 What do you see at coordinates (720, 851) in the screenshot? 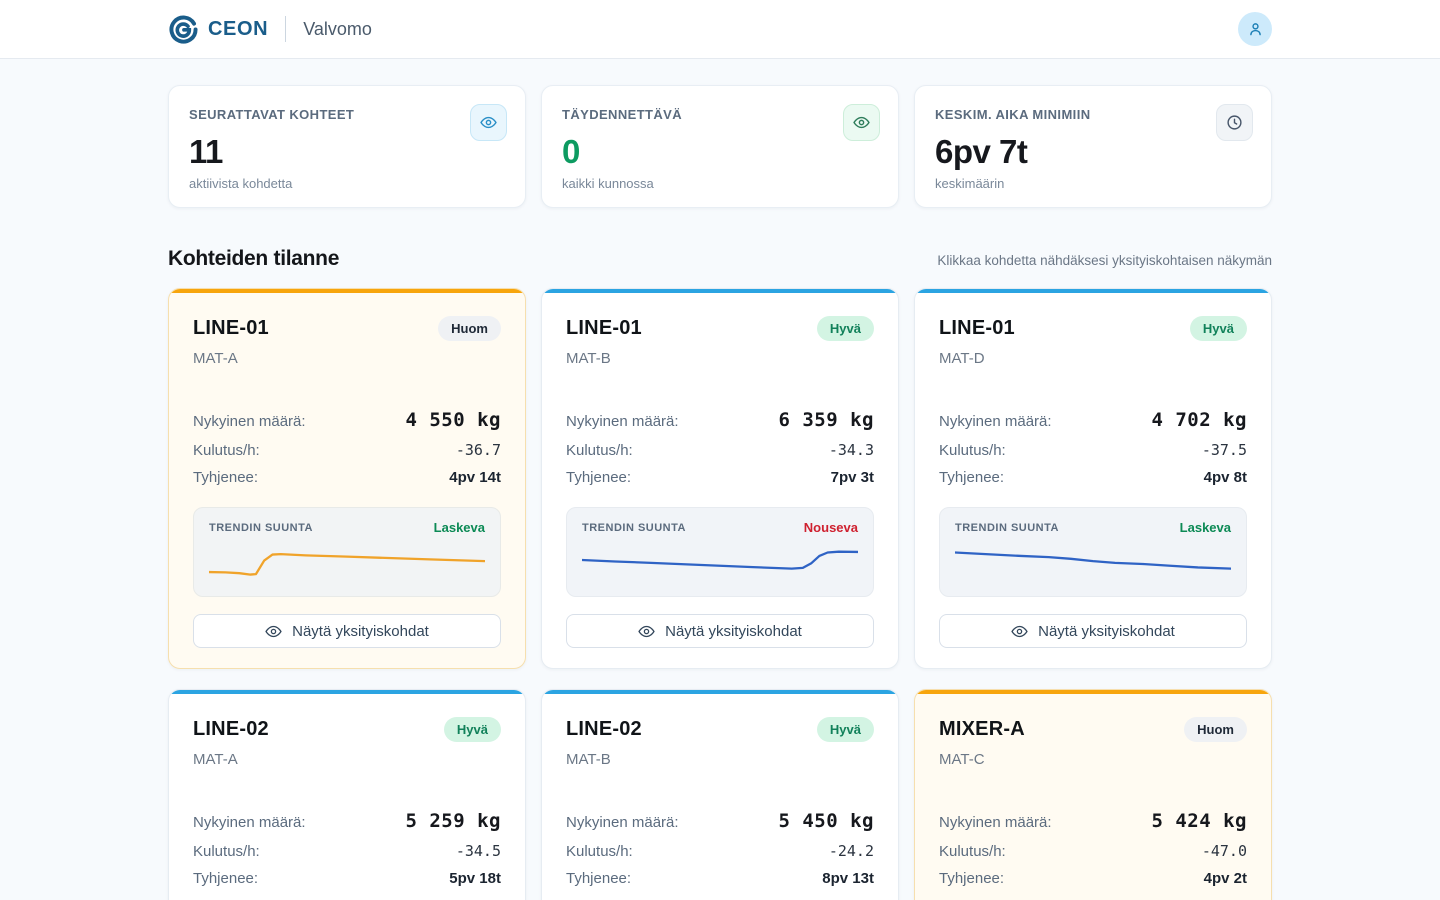
I see `row-consumption: Kulutus/h: -24.2` at bounding box center [720, 851].